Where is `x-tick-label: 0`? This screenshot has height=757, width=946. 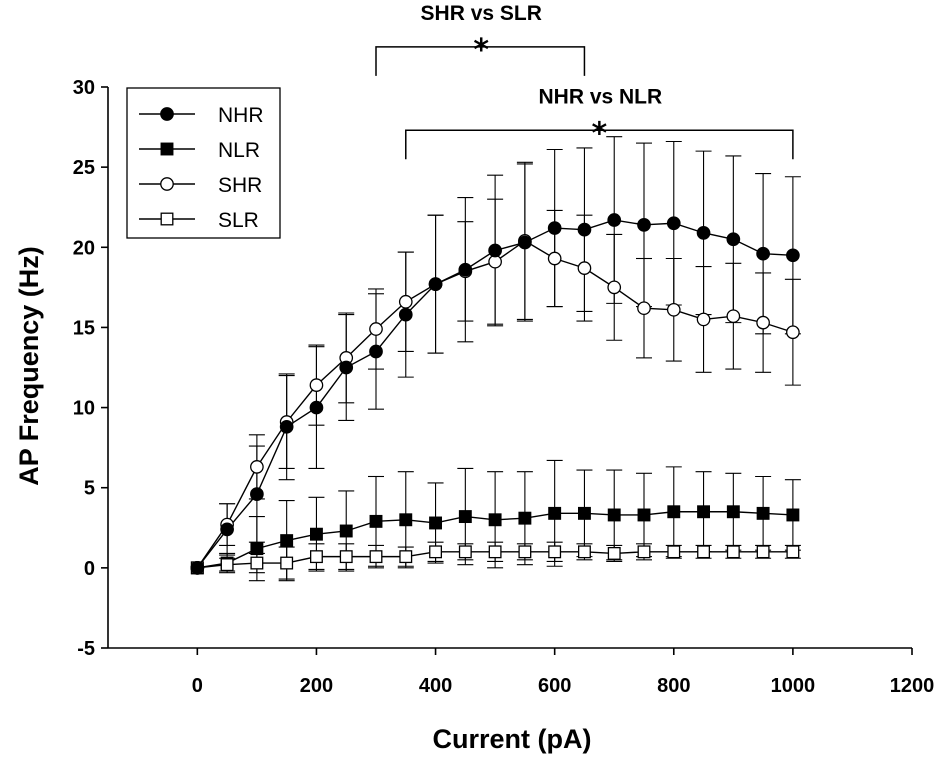 x-tick-label: 0 is located at coordinates (197, 686).